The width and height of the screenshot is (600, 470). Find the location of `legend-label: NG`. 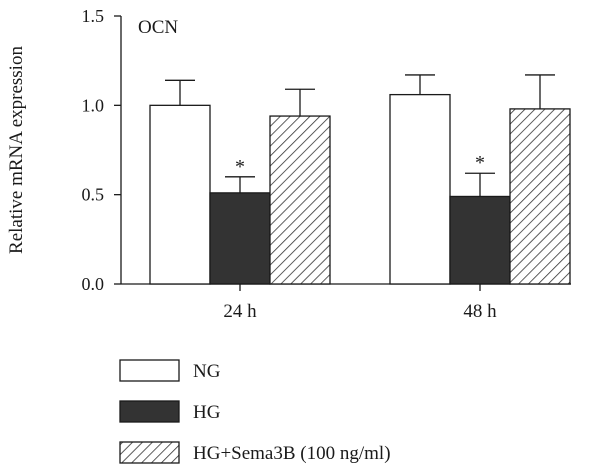

legend-label: NG is located at coordinates (207, 371).